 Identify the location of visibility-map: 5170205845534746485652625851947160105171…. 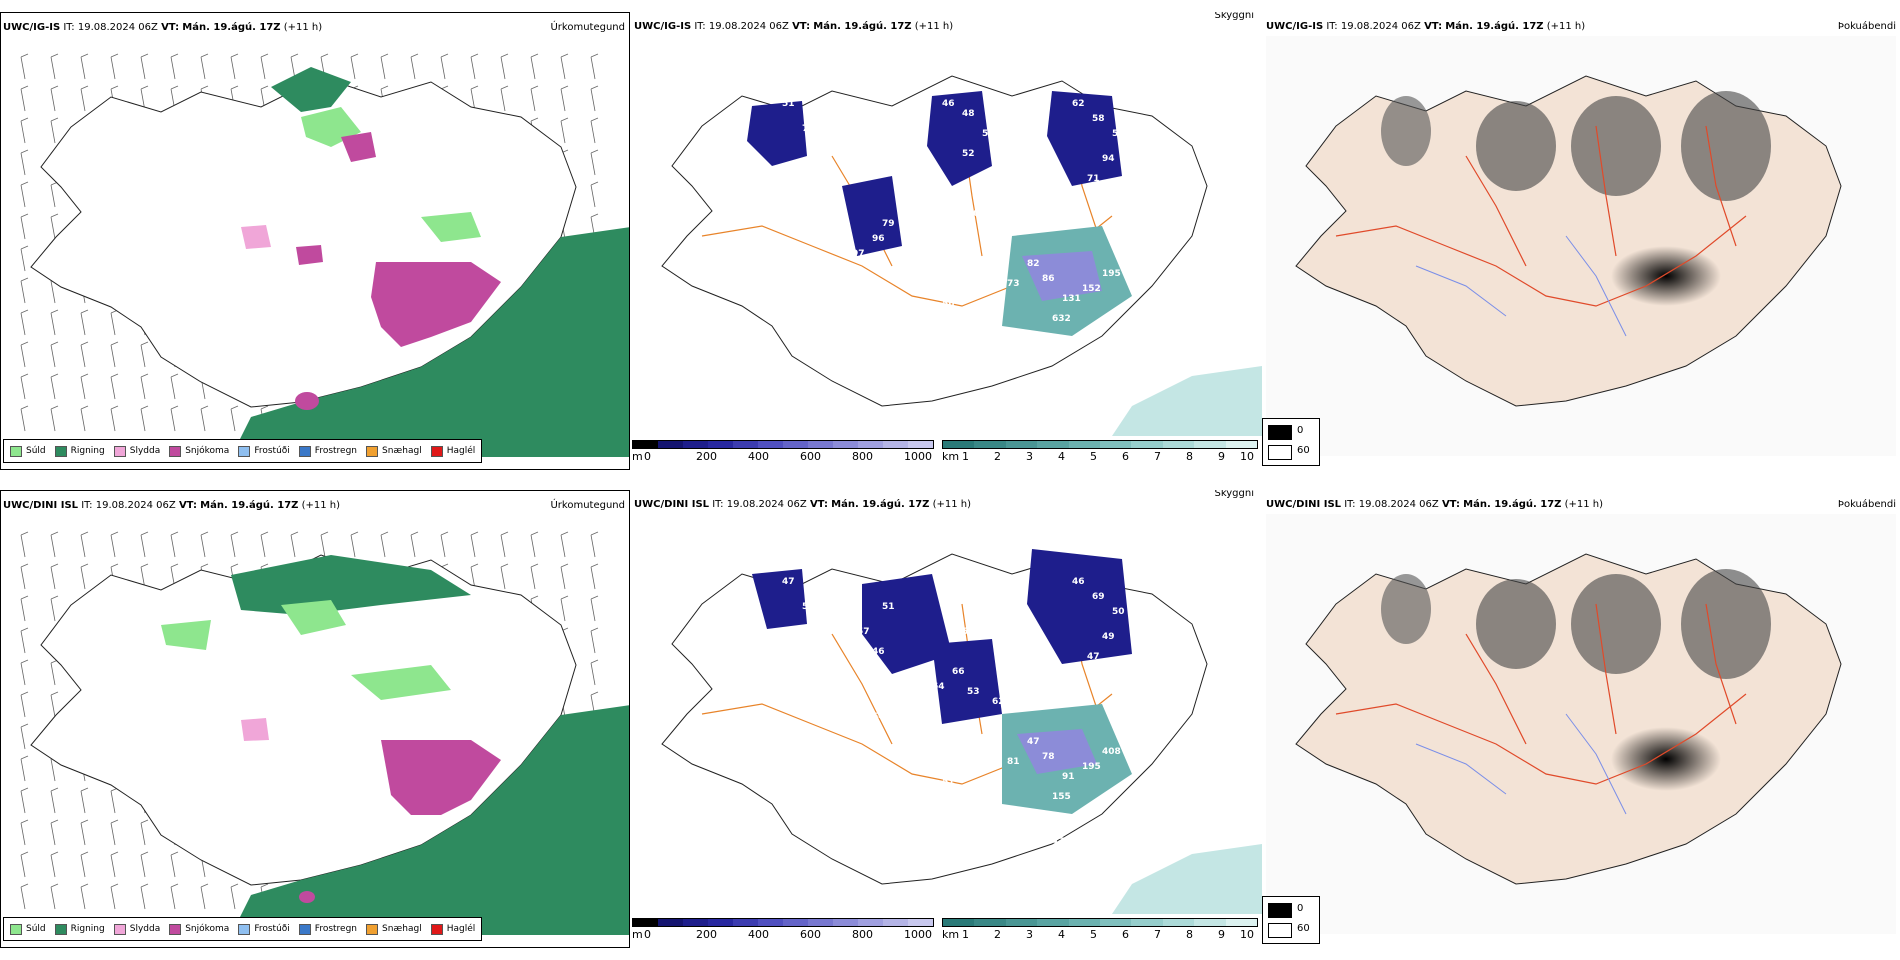
(961, 255).